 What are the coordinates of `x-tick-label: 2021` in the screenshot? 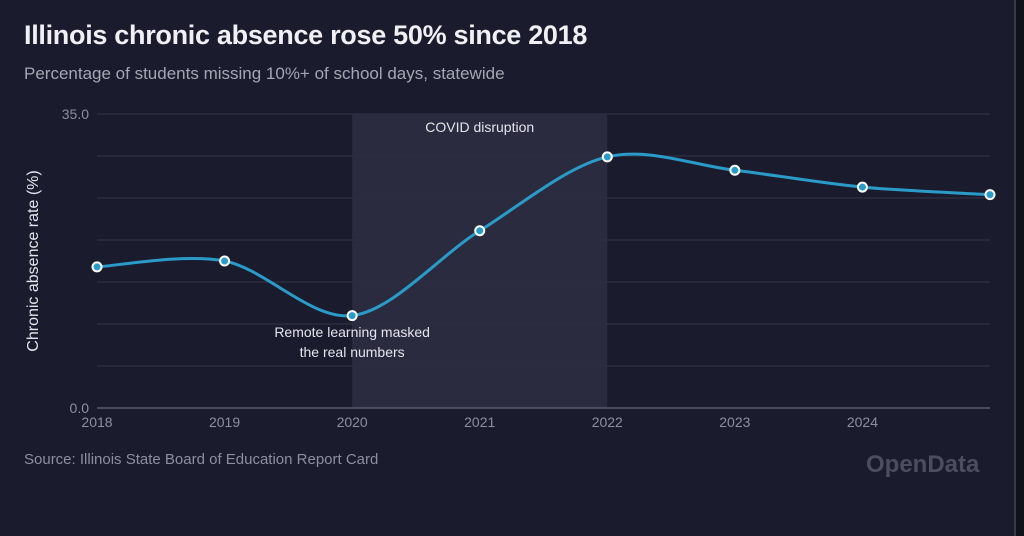 It's located at (479, 422).